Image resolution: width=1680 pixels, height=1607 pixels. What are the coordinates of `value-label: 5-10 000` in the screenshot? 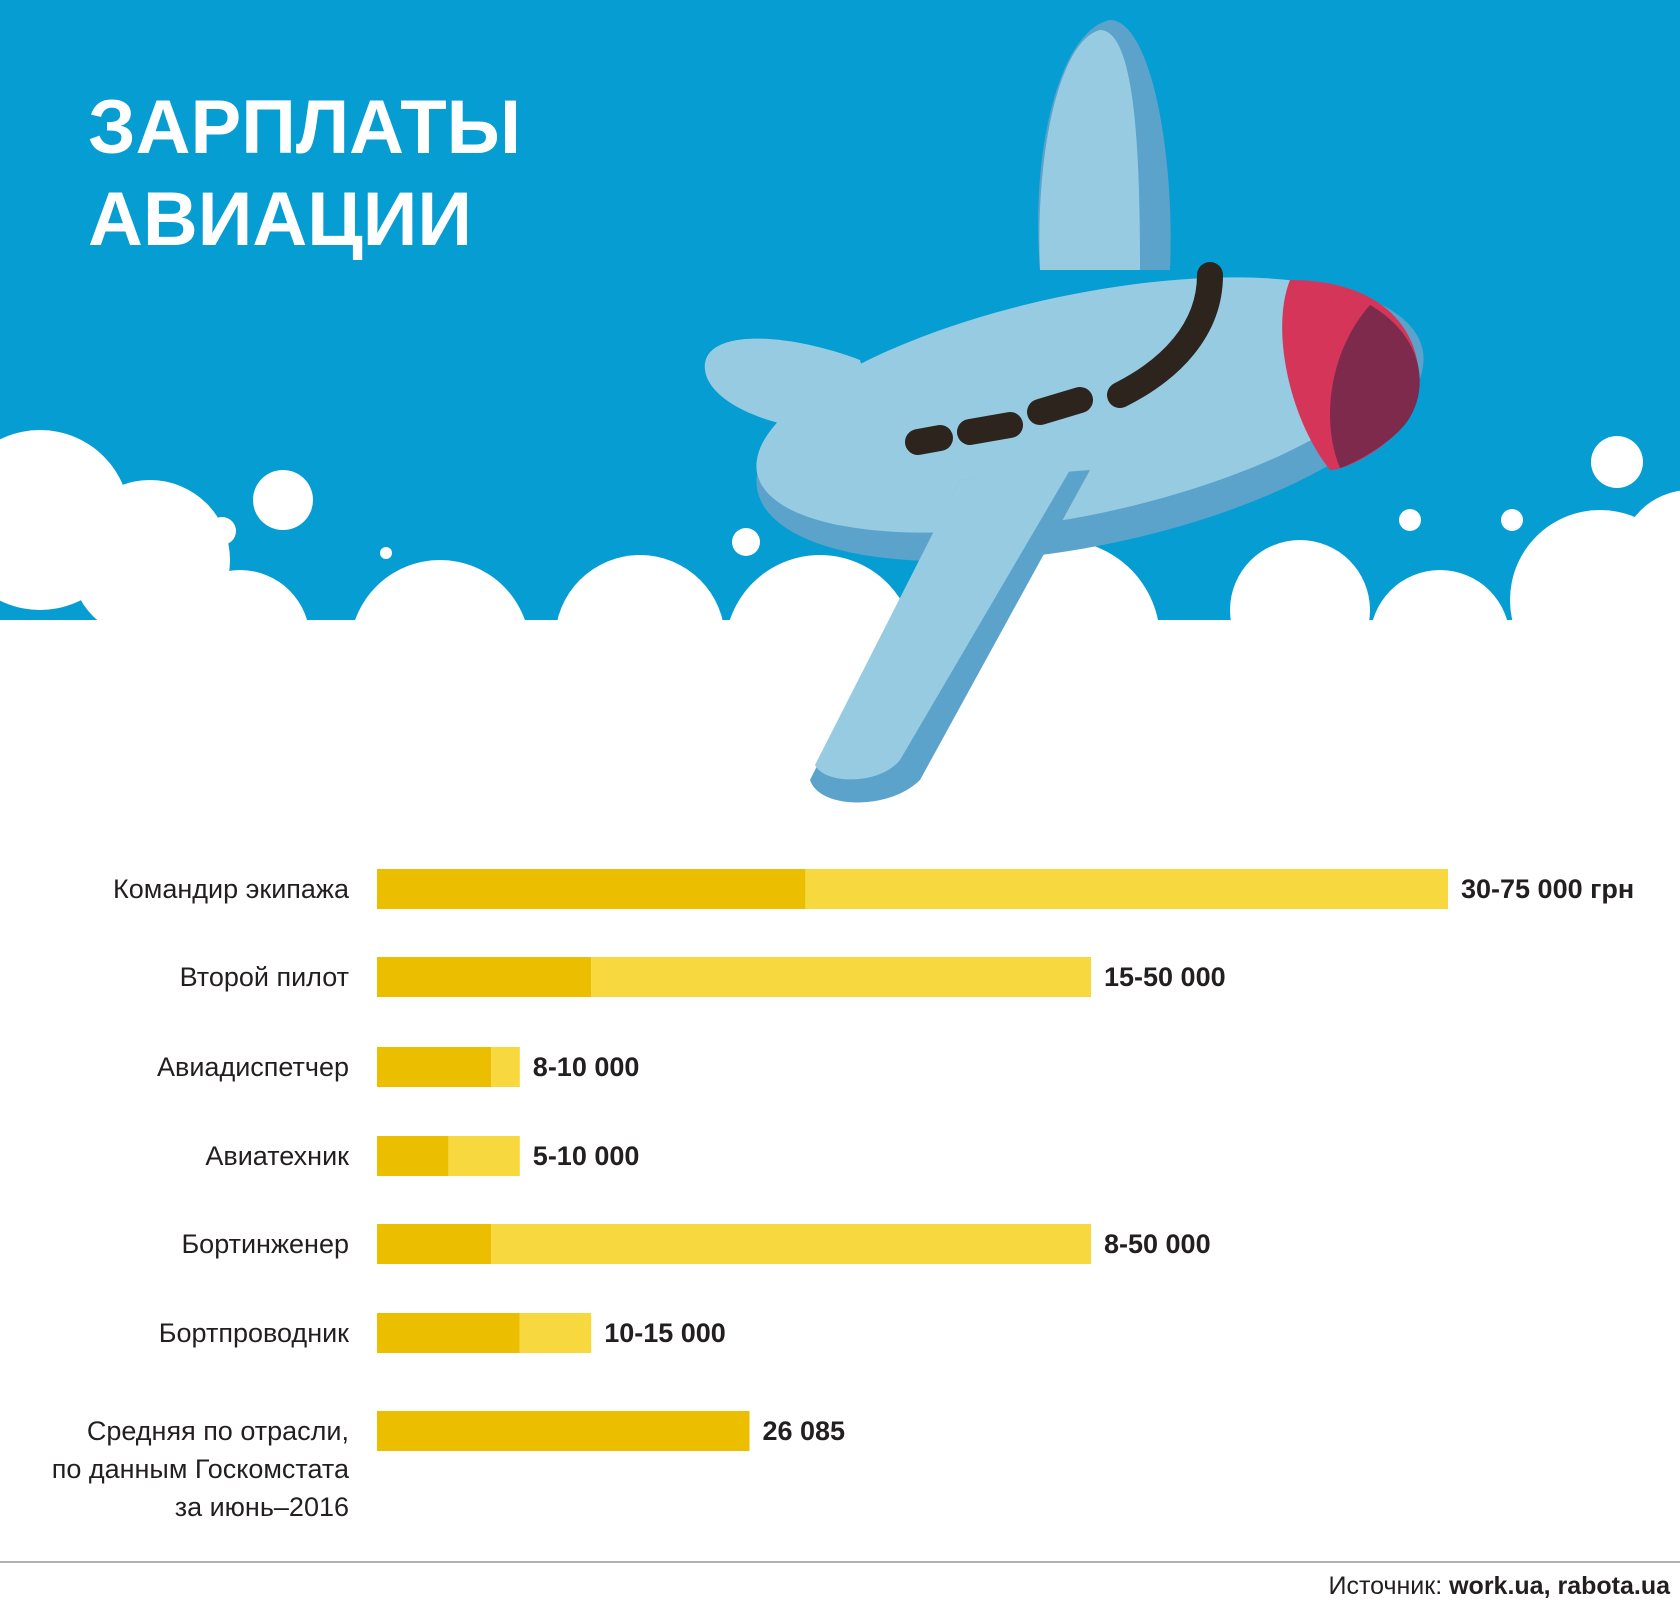 It's located at (586, 1156).